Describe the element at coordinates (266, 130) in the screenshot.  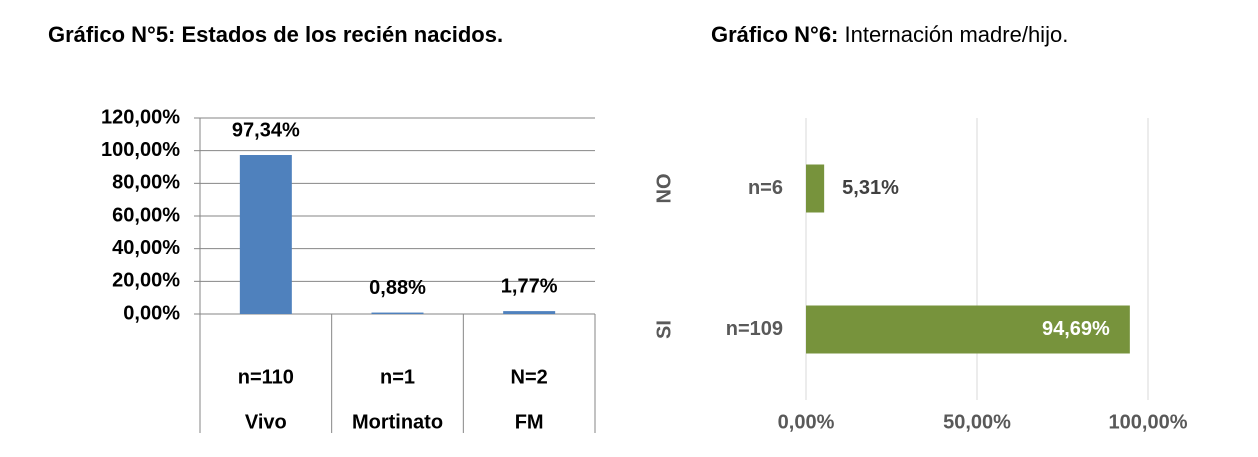
I see `value-label: 97,34%` at that location.